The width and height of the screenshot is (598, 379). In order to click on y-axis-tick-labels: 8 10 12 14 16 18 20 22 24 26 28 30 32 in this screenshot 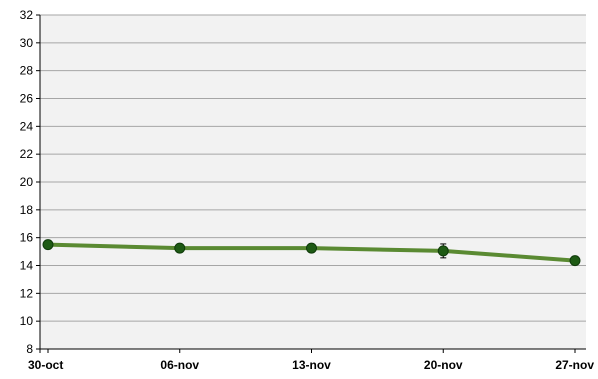, I will do `click(27, 182)`.